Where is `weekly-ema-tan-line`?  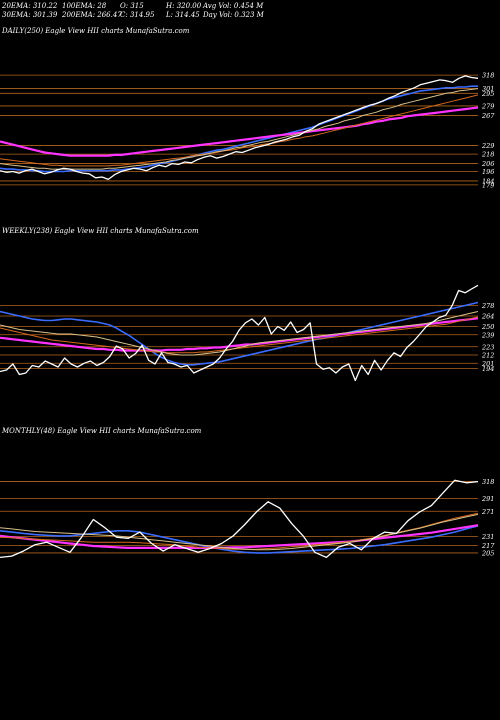 weekly-ema-tan-line is located at coordinates (239, 333).